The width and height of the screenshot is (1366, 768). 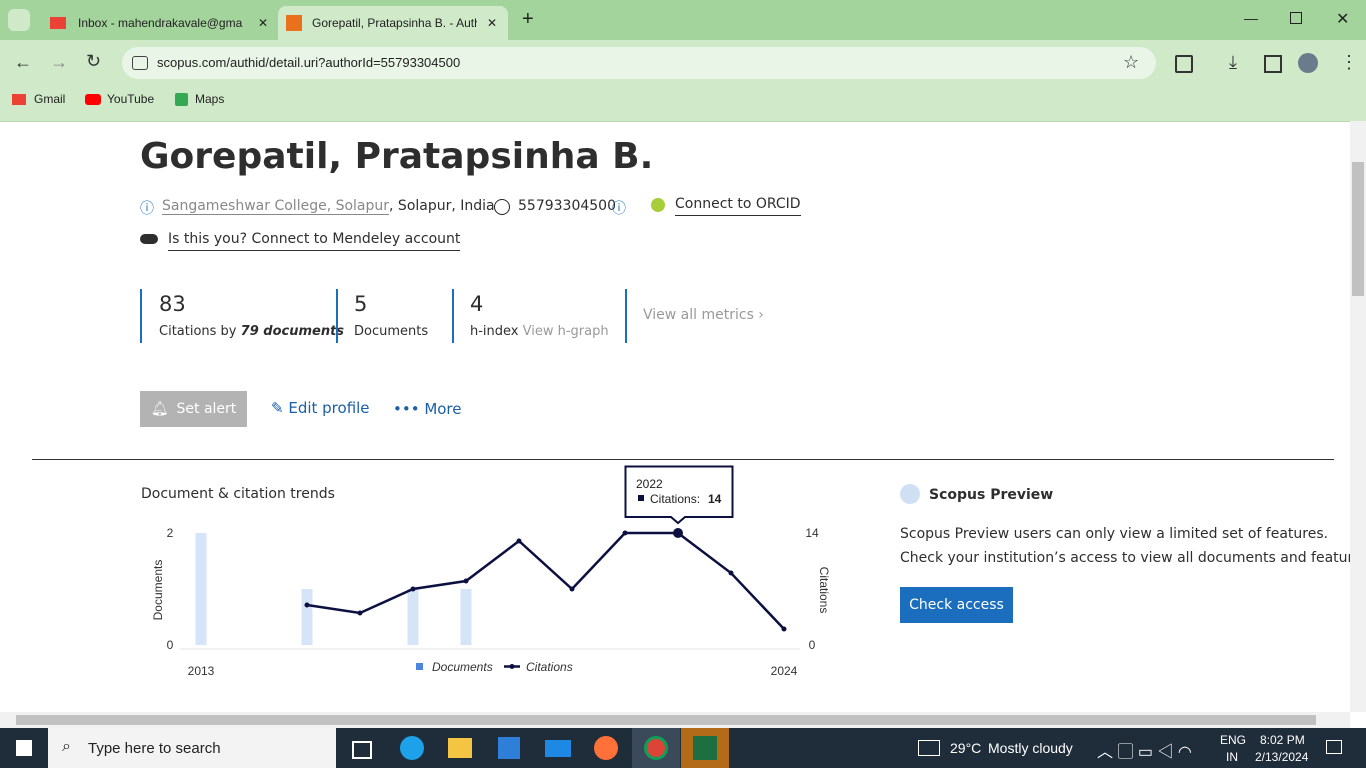 What do you see at coordinates (198, 331) in the screenshot?
I see `metric-label-text: Citations by` at bounding box center [198, 331].